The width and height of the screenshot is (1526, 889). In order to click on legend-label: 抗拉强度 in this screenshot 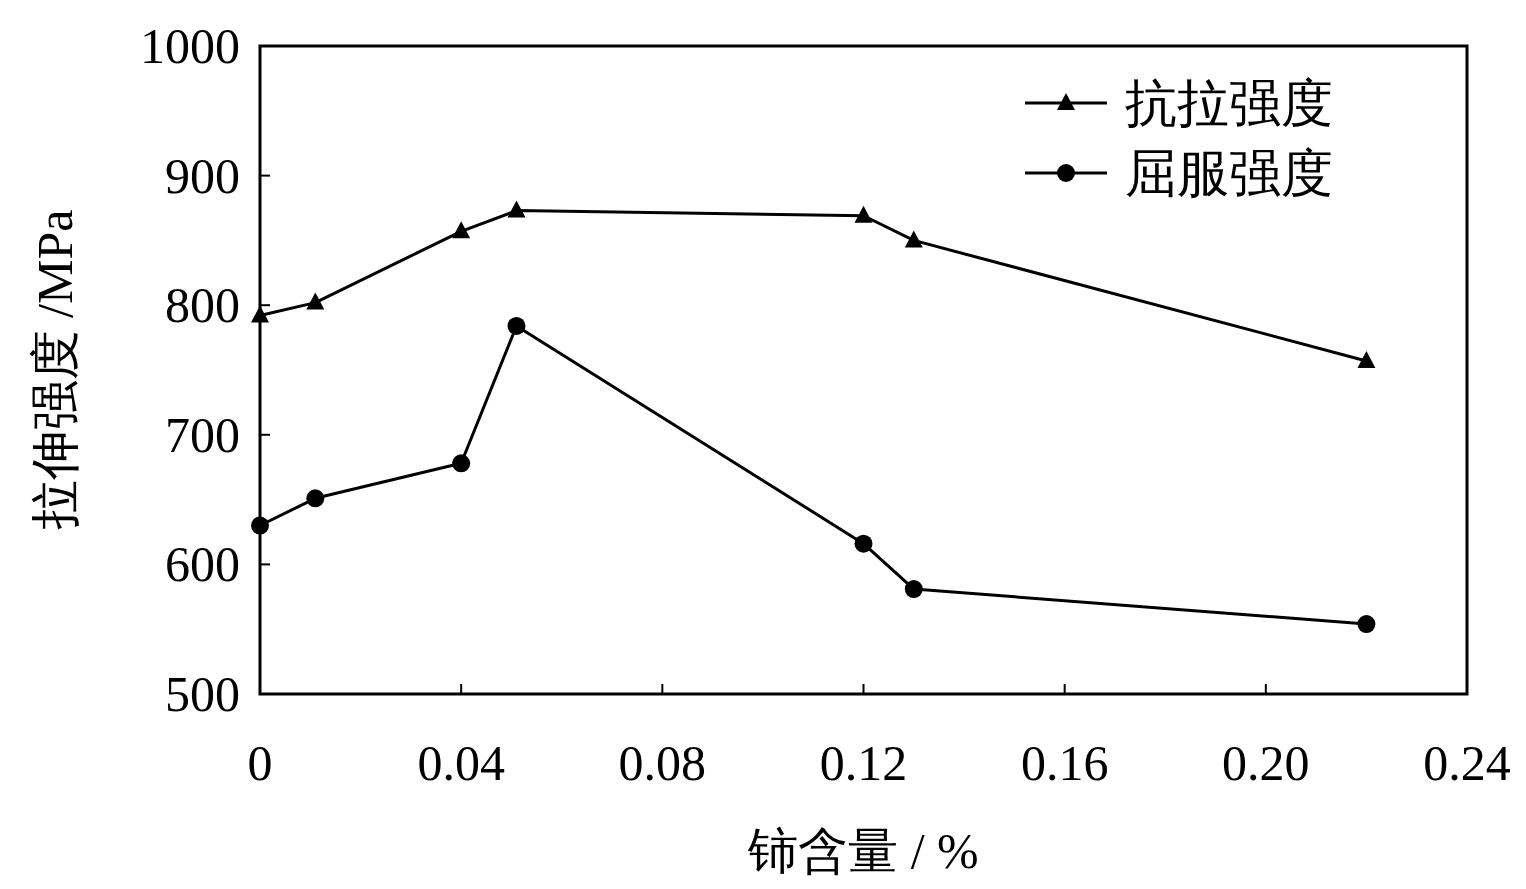, I will do `click(1229, 103)`.